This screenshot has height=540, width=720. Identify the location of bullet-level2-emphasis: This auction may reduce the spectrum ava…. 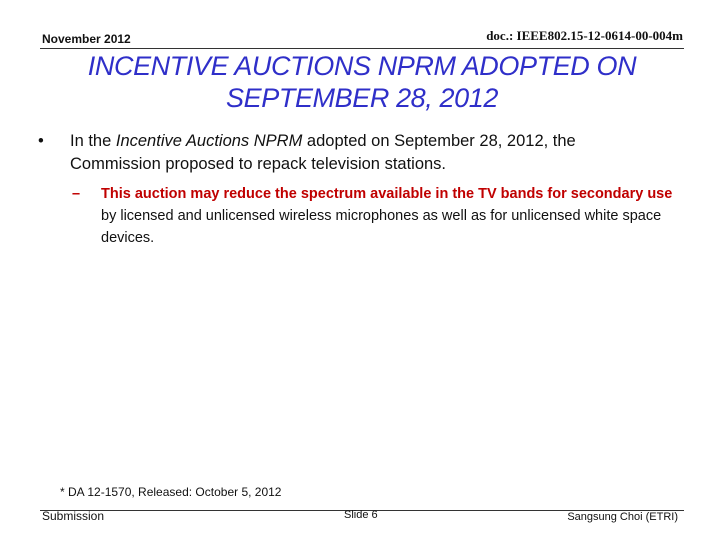
(387, 194).